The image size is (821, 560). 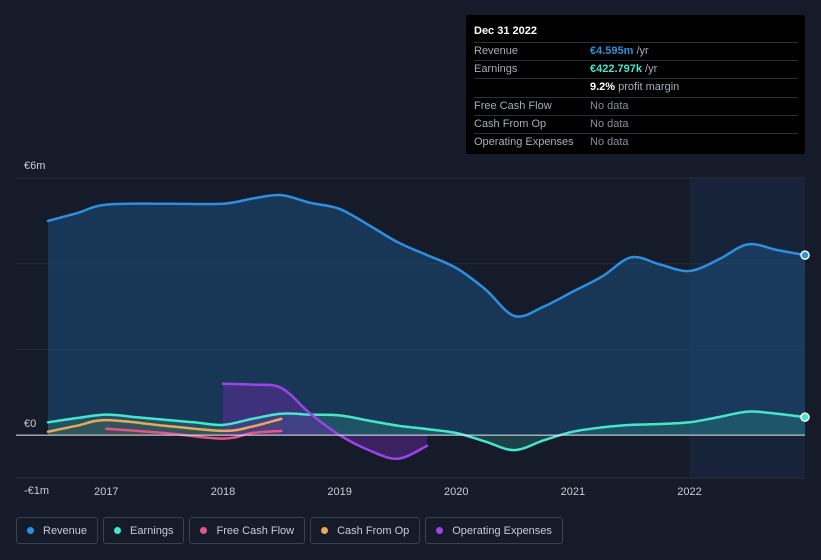 What do you see at coordinates (532, 87) in the screenshot?
I see `tooltip-label` at bounding box center [532, 87].